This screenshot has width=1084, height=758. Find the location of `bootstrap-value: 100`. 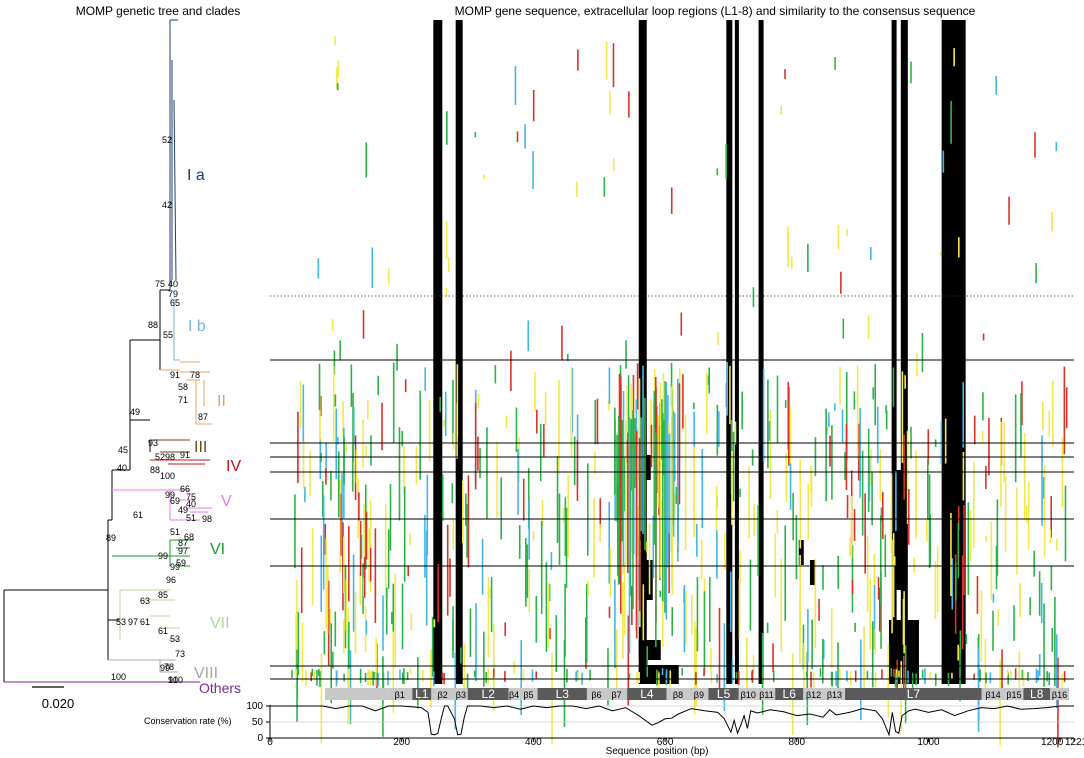

bootstrap-value: 100 is located at coordinates (175, 680).